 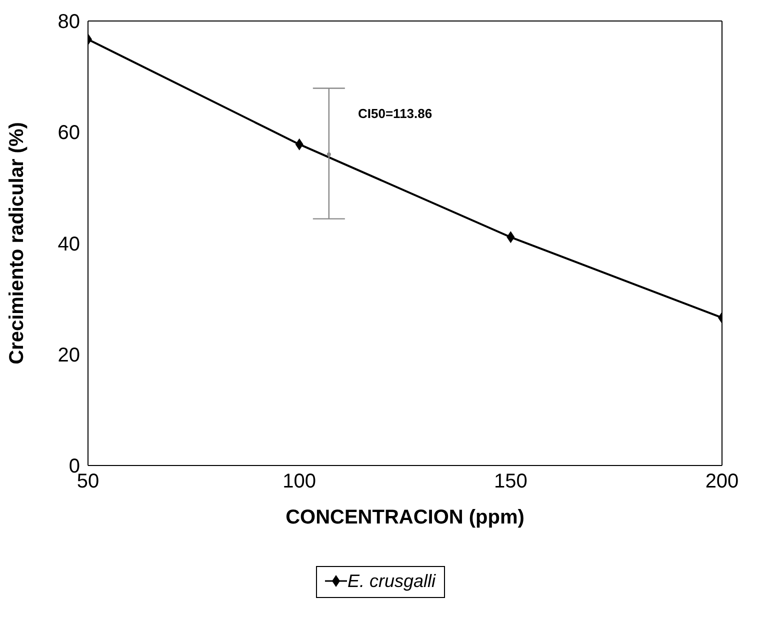 What do you see at coordinates (405, 517) in the screenshot?
I see `x-axis-title: CONCENTRACION (ppm)` at bounding box center [405, 517].